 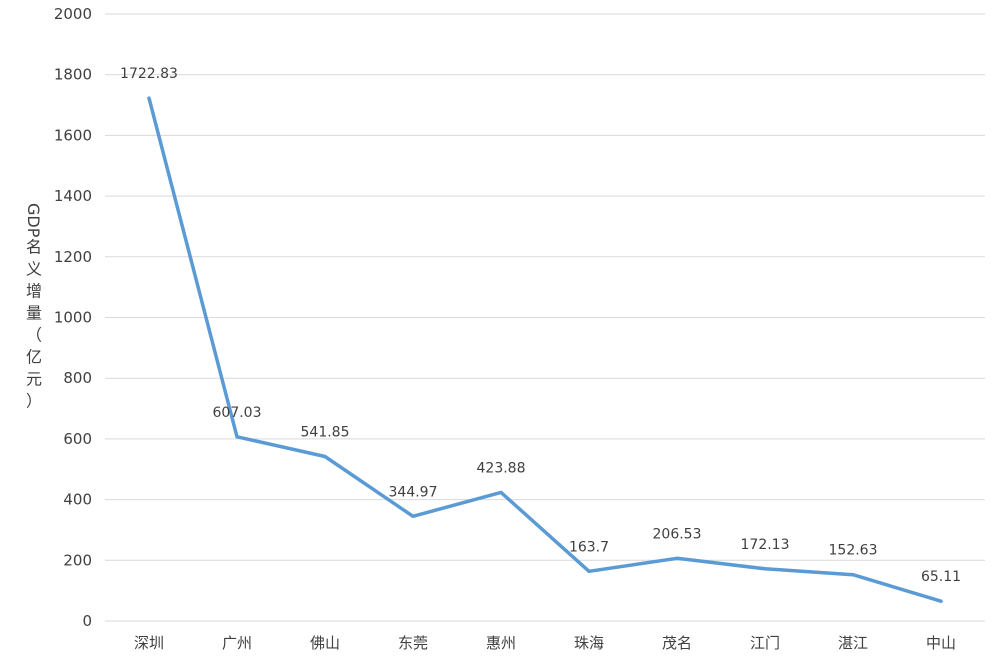 I want to click on y-axis-label-char: 名, so click(x=34, y=247).